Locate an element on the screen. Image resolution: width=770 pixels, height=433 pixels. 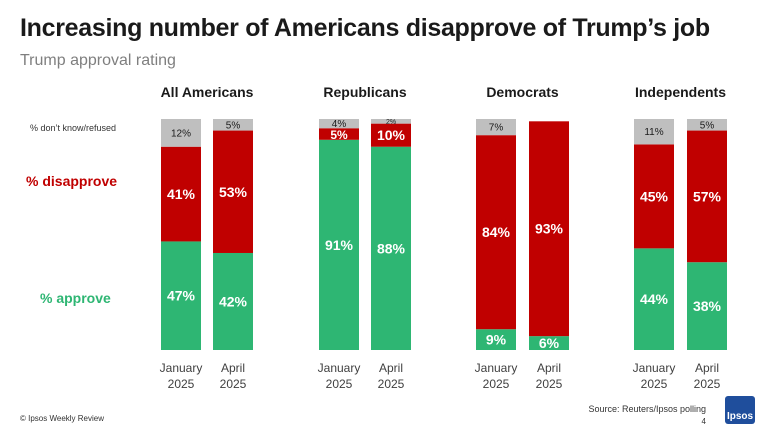
dont-know-value-label: 4% is located at coordinates (339, 124).